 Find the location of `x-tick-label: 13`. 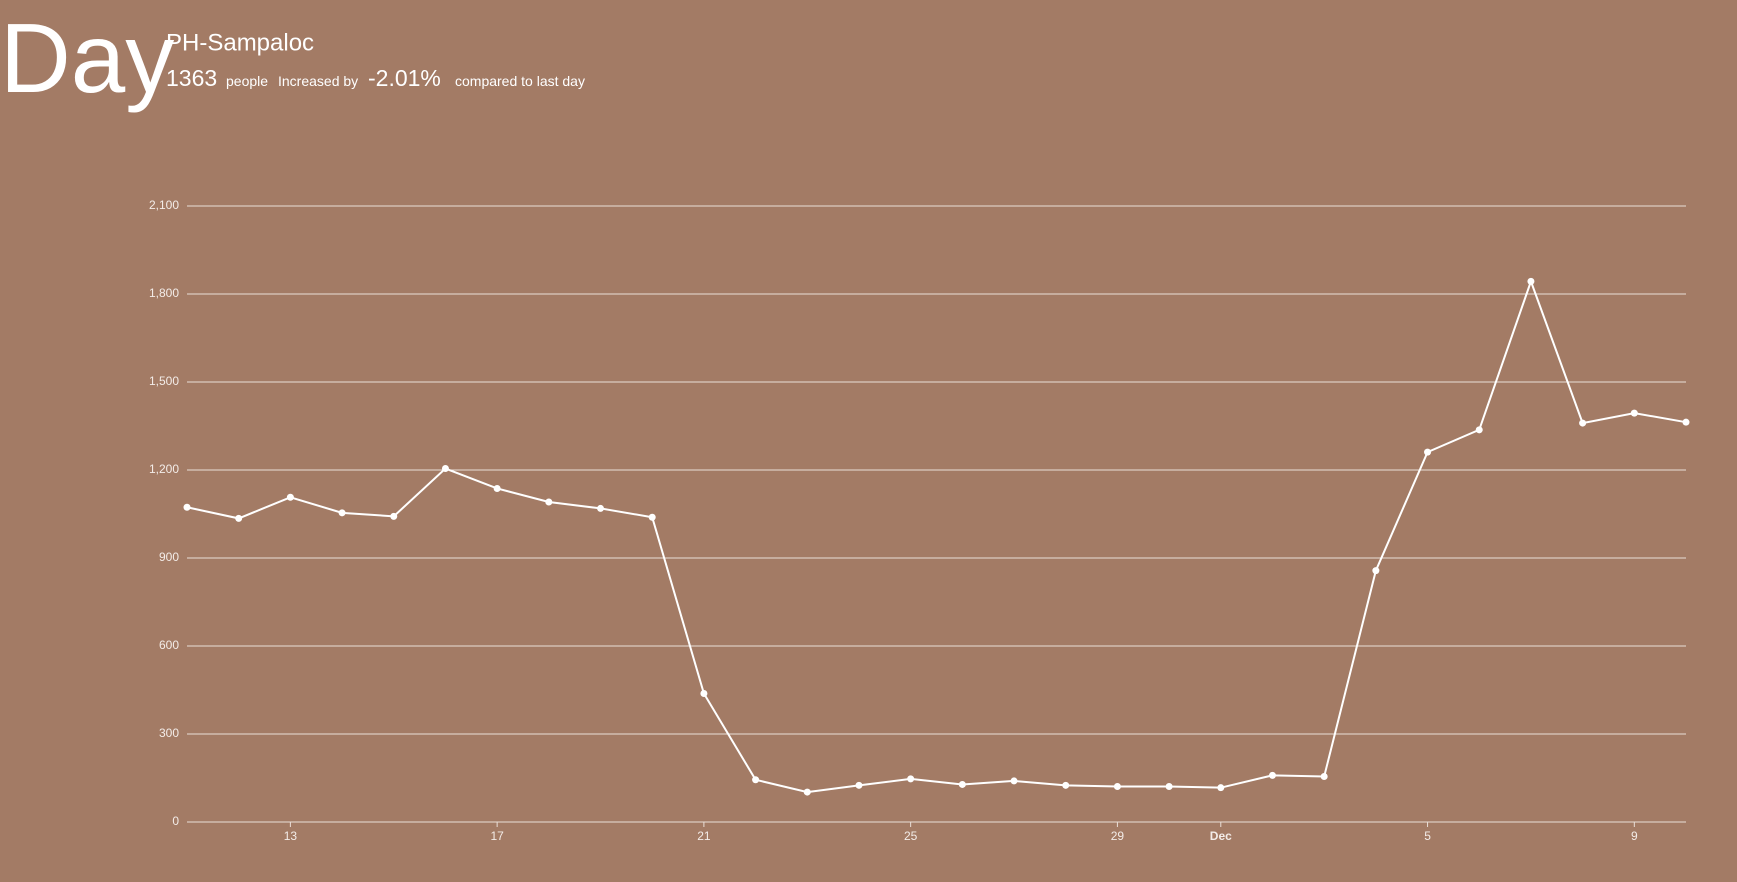

x-tick-label: 13 is located at coordinates (291, 836).